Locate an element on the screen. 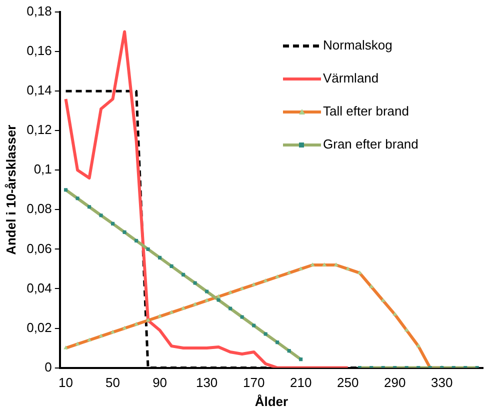 The image size is (491, 410). x-tick-label: 330 is located at coordinates (442, 382).